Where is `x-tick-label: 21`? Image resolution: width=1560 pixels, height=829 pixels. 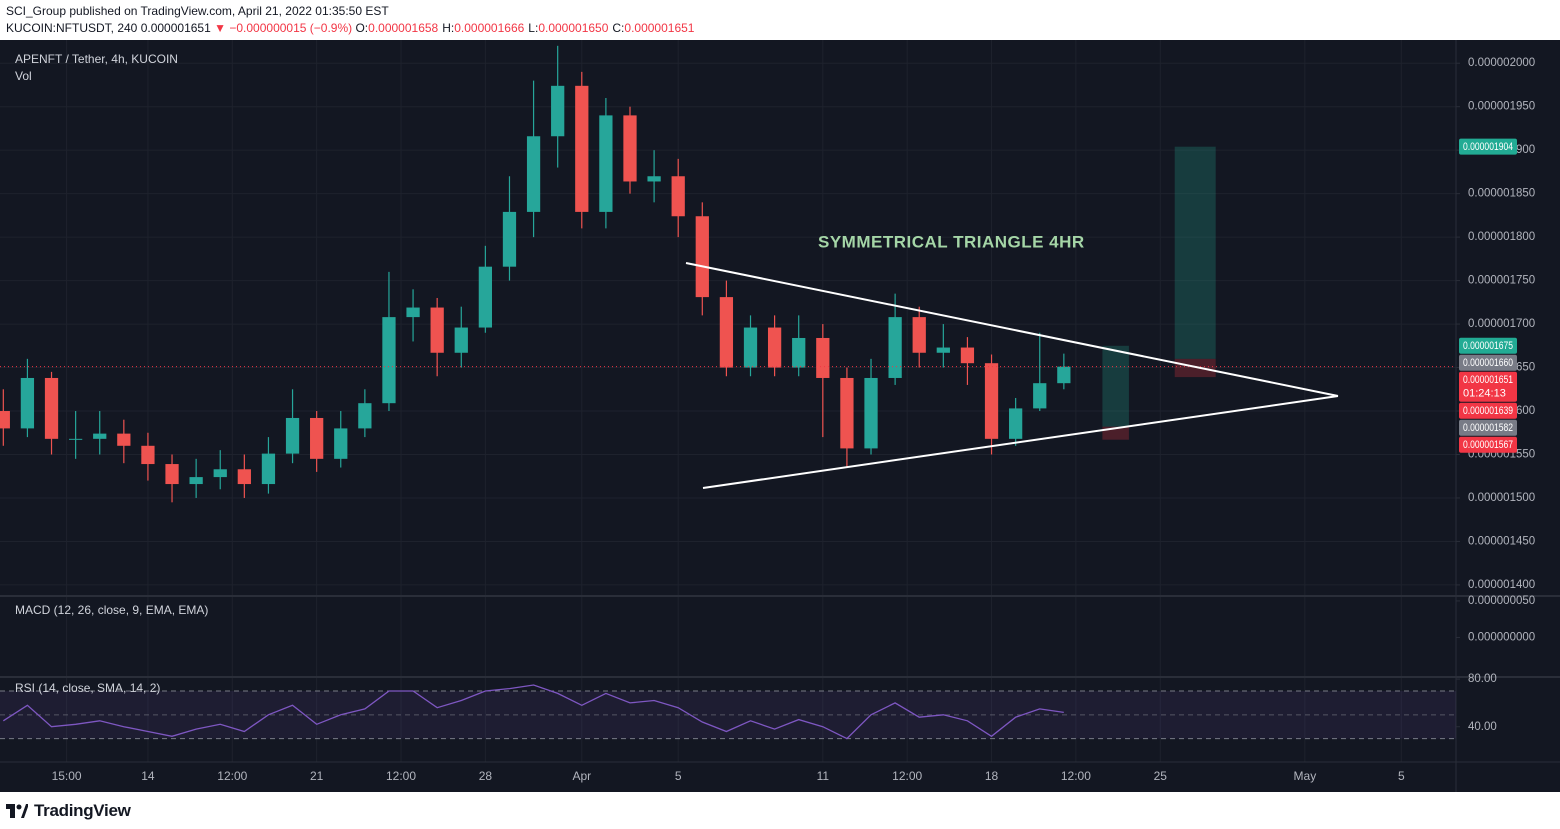
x-tick-label: 21 is located at coordinates (317, 776).